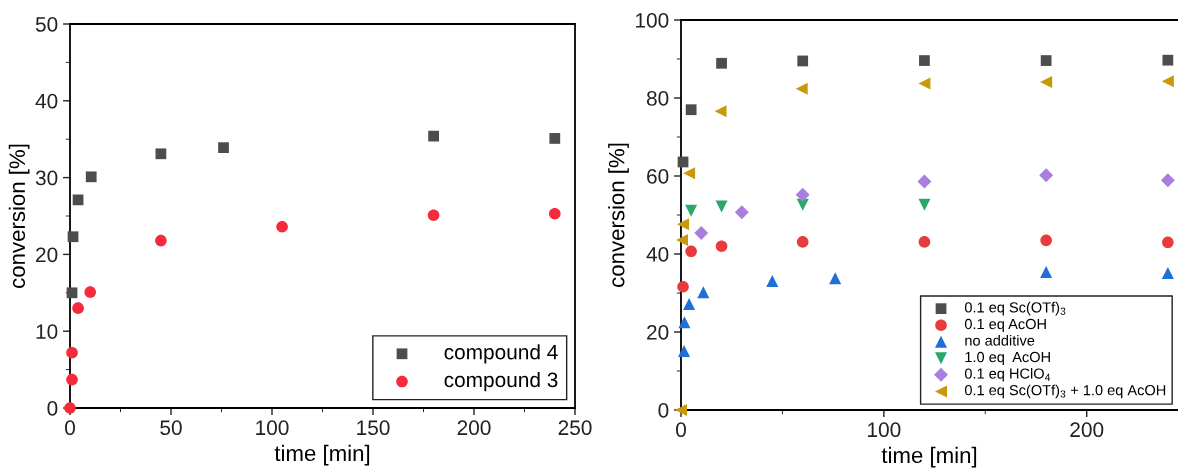  I want to click on y-tick-label: 30, so click(46, 178).